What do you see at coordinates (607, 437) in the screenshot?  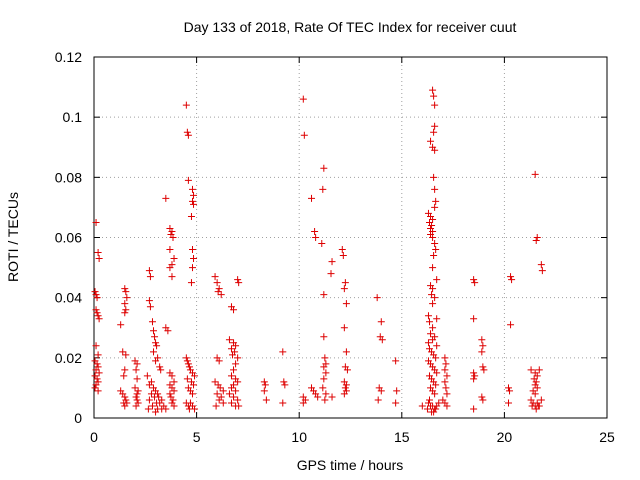 I see `x-tick-label: 25` at bounding box center [607, 437].